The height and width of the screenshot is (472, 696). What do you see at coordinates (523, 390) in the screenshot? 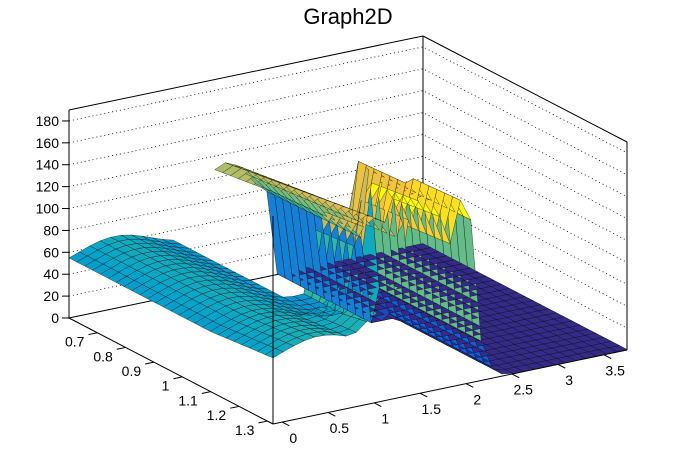
I see `x-tick-label: 2.5` at bounding box center [523, 390].